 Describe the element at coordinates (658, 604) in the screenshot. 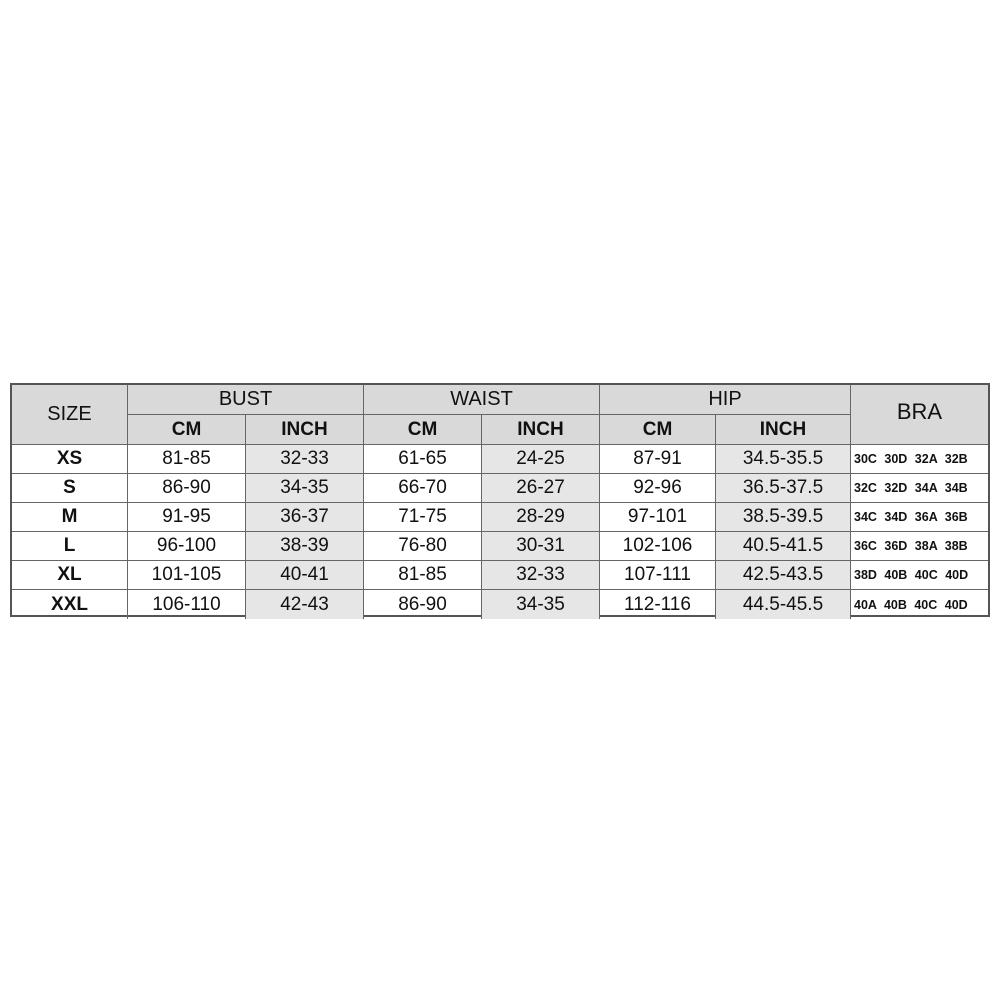

I see `cell-hip-cm: 112-116` at that location.